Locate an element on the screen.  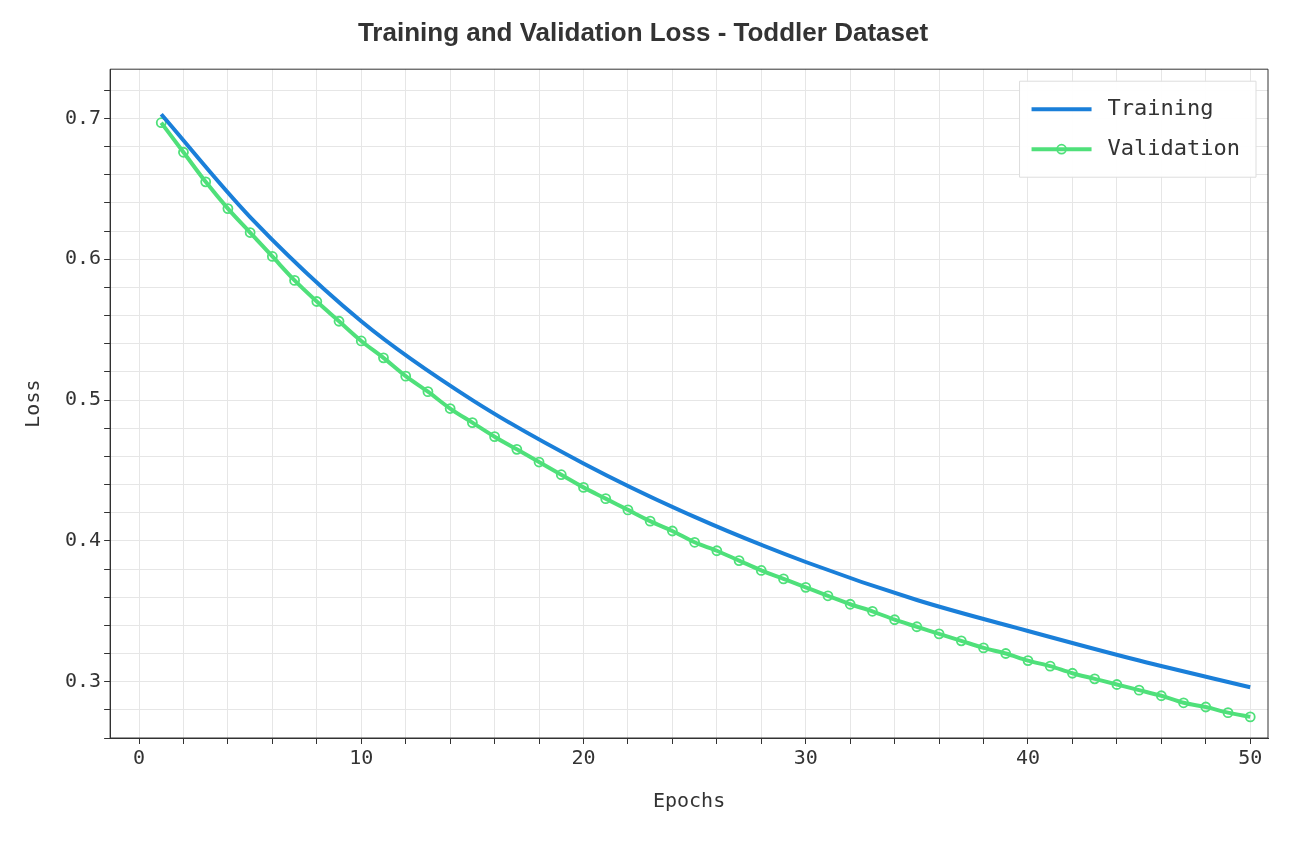
x-tick-label: 50 is located at coordinates (1250, 757).